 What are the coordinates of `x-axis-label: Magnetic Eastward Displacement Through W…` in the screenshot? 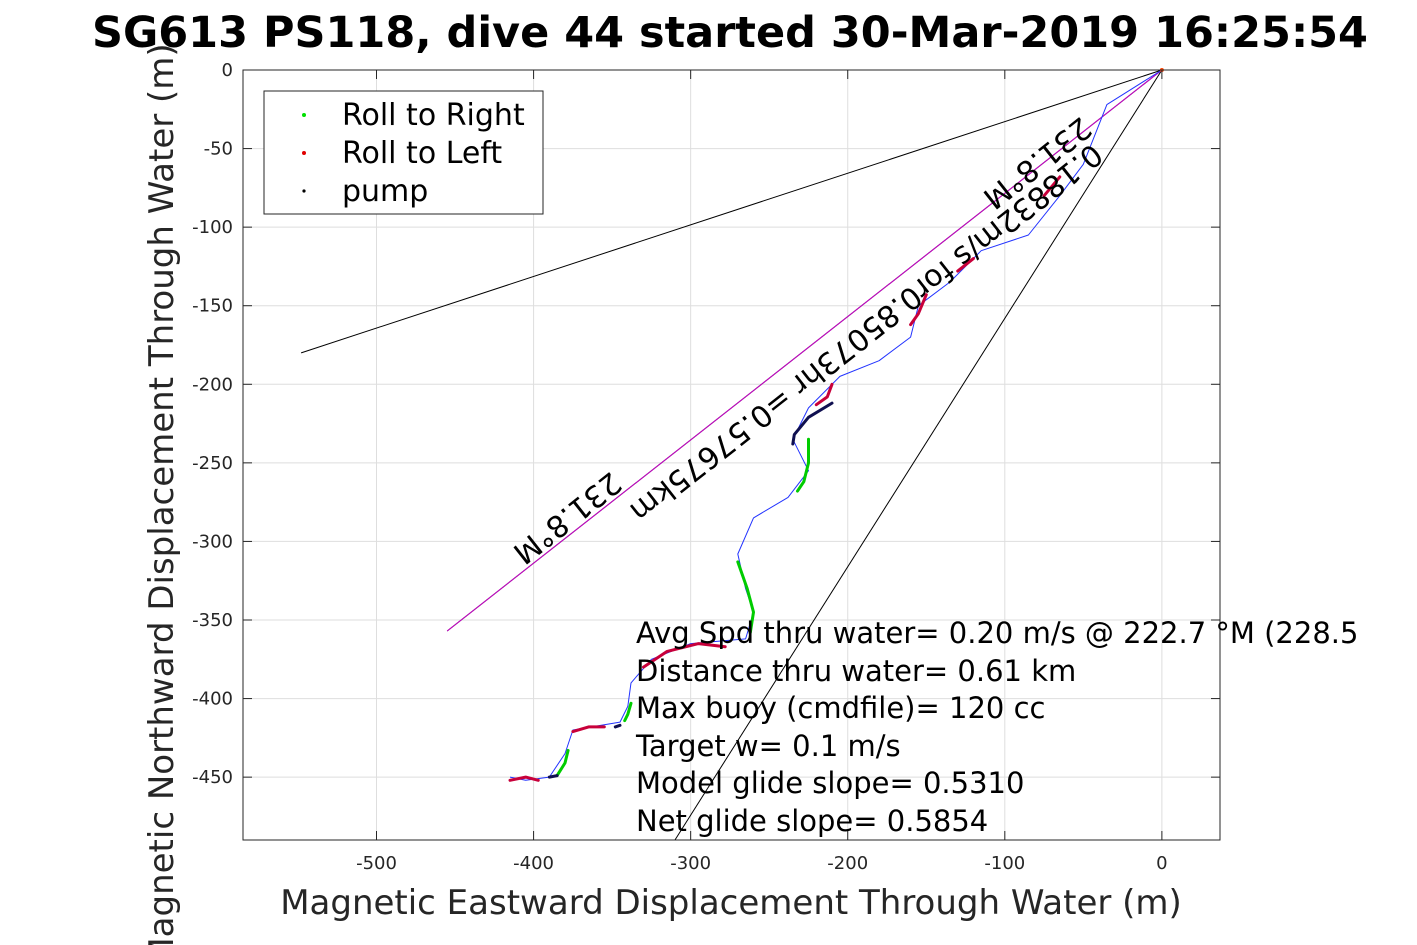 It's located at (731, 903).